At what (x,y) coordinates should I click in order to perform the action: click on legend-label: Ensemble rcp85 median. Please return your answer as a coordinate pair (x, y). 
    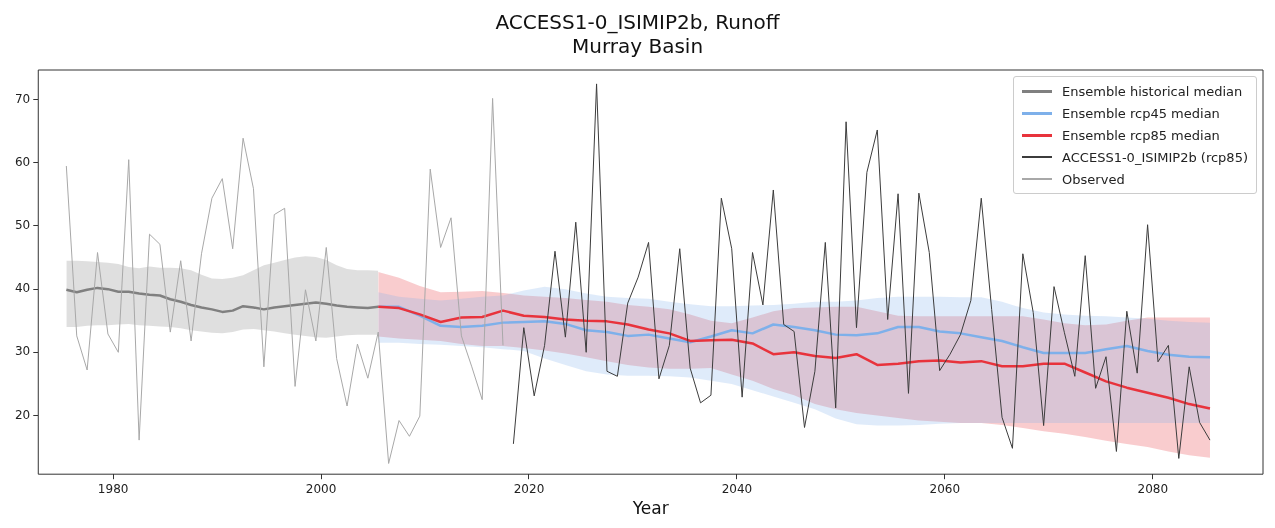
    Looking at the image, I should click on (1141, 135).